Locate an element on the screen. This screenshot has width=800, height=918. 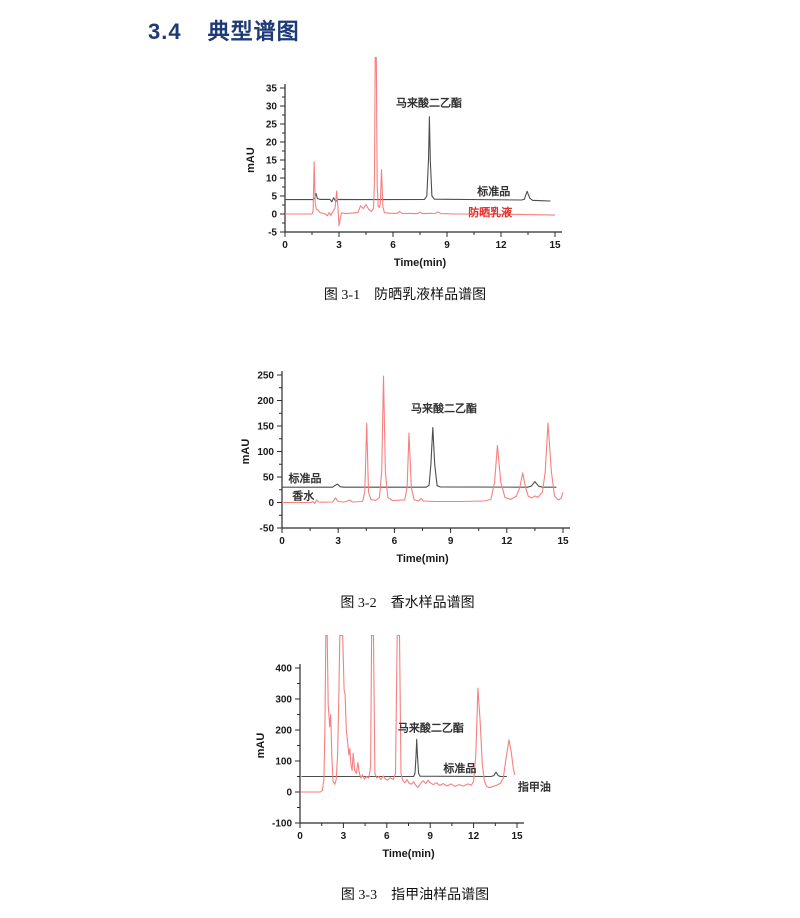
annotation-label: 防晒乳液 is located at coordinates (490, 212).